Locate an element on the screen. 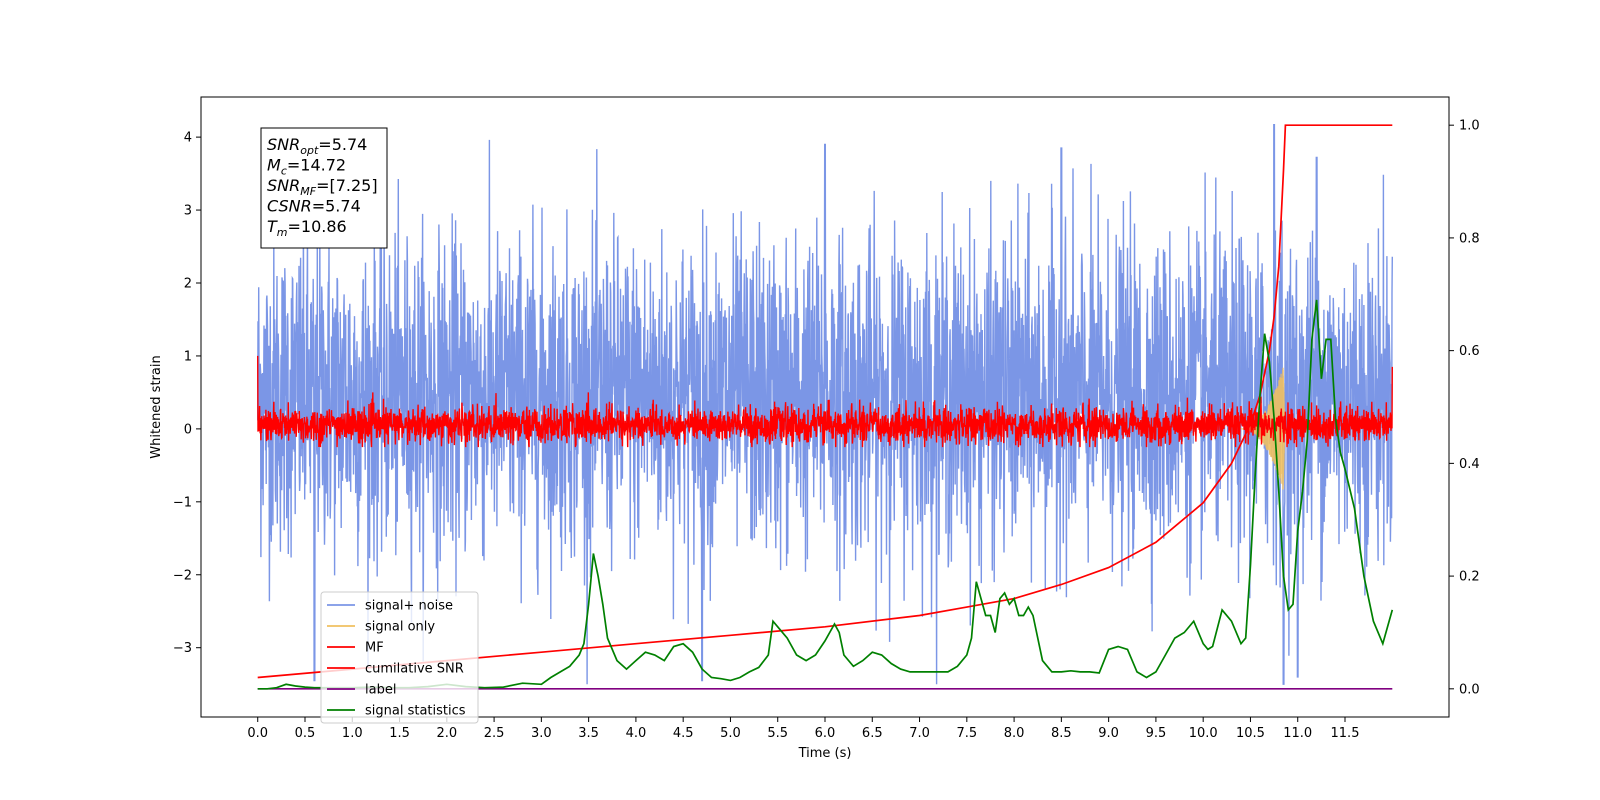  x-tick-label: 2.5 is located at coordinates (494, 733).